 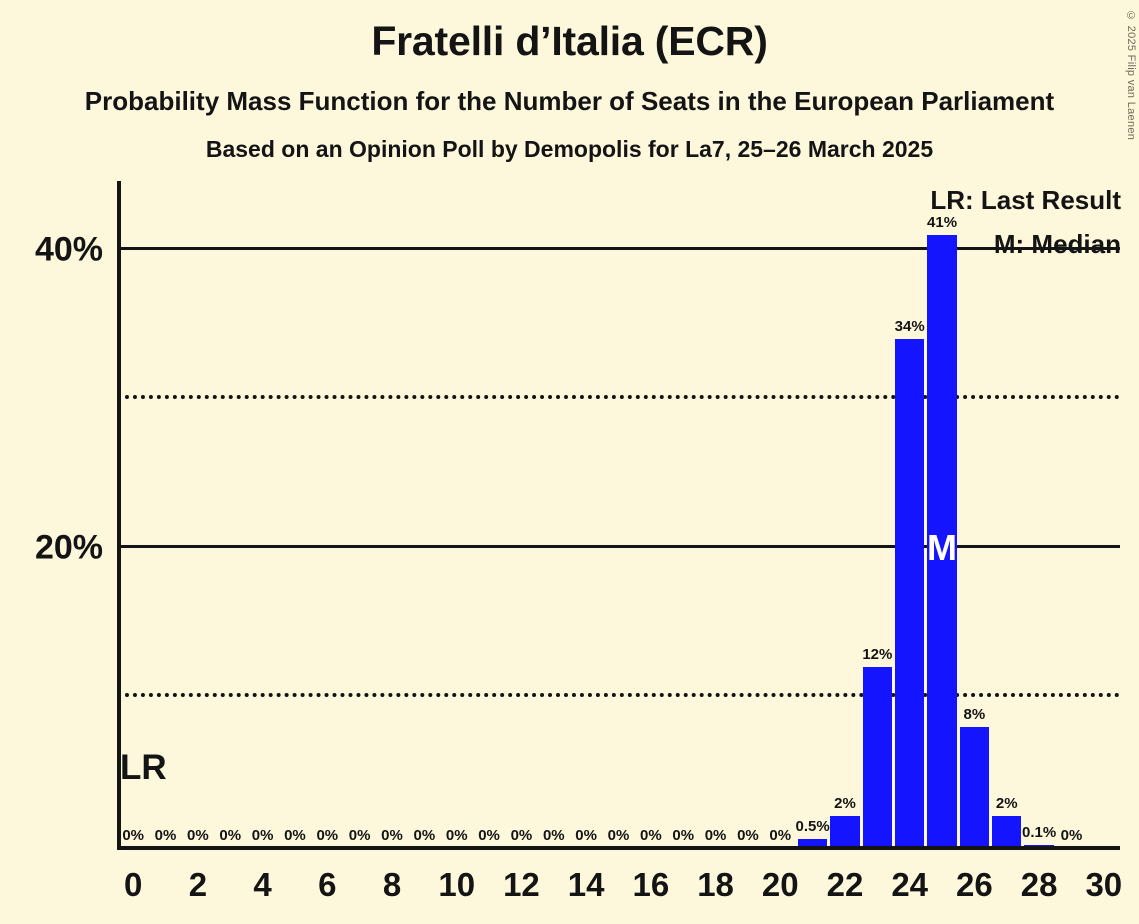 What do you see at coordinates (262, 884) in the screenshot?
I see `x-axis-tick-4: 4` at bounding box center [262, 884].